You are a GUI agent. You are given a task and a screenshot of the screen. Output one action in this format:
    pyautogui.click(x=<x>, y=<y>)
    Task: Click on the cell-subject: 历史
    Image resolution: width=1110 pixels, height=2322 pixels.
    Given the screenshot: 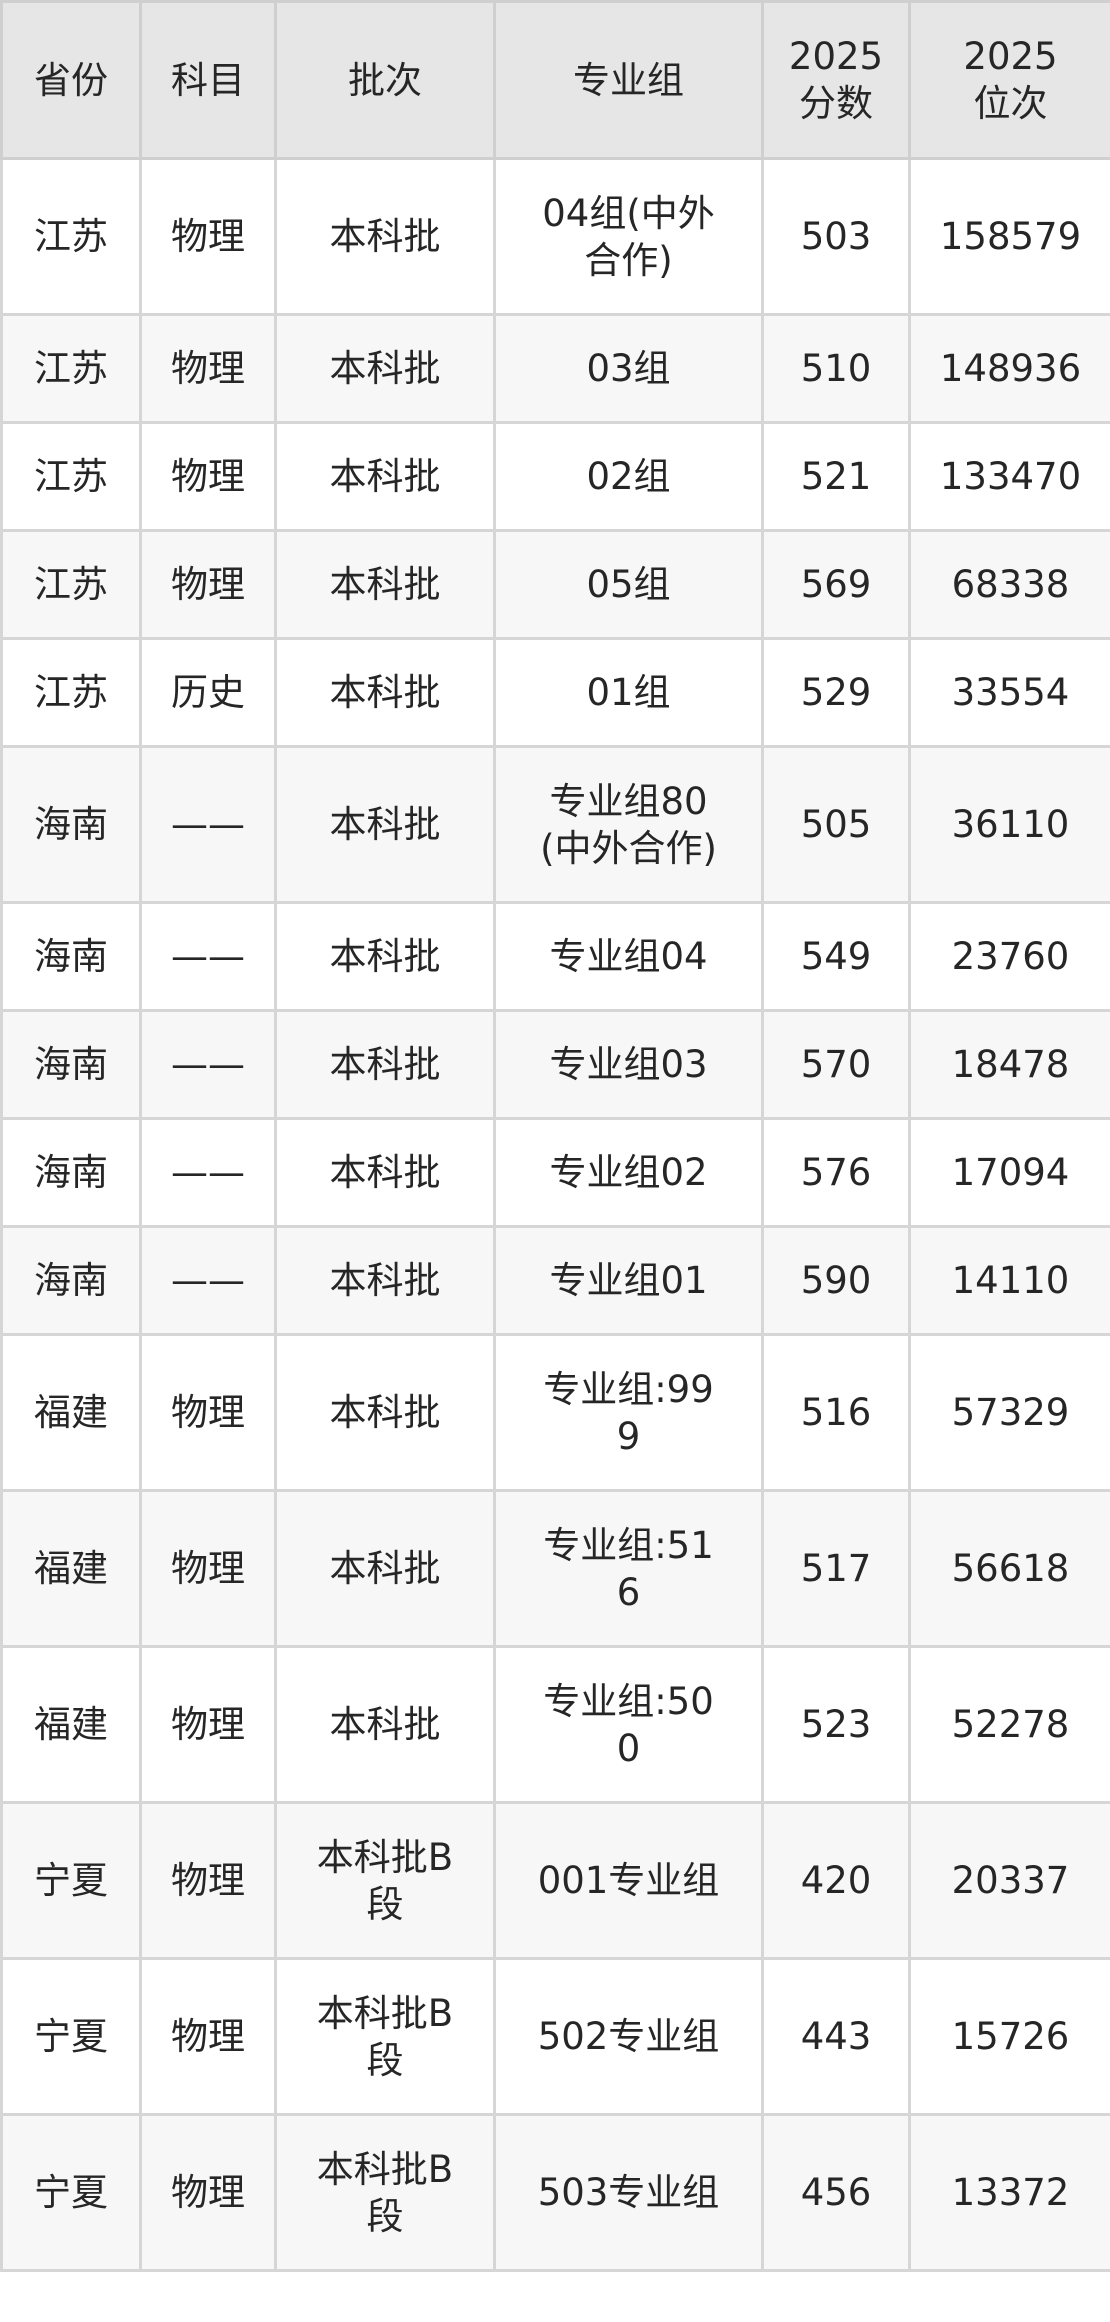 What is the action you would take?
    pyautogui.click(x=208, y=692)
    